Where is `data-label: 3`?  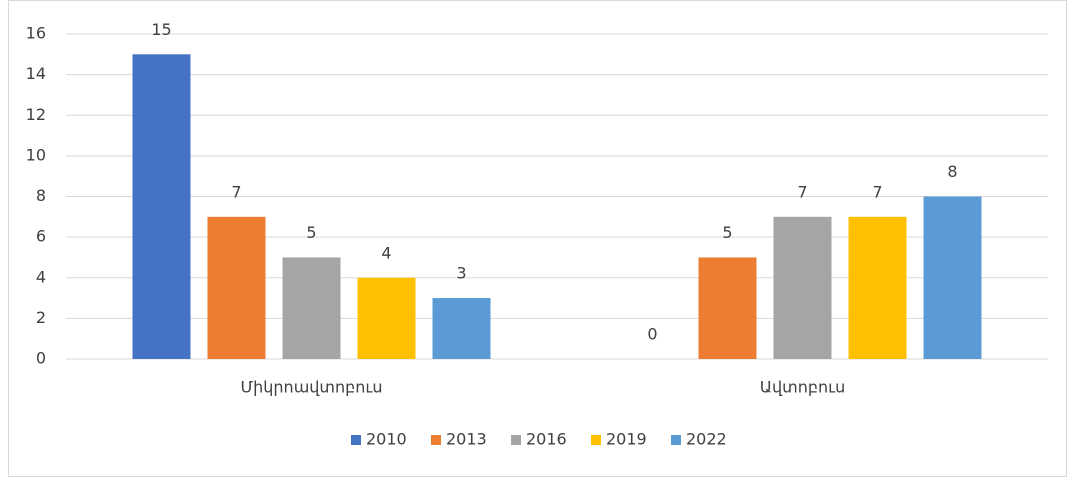
data-label: 3 is located at coordinates (461, 273).